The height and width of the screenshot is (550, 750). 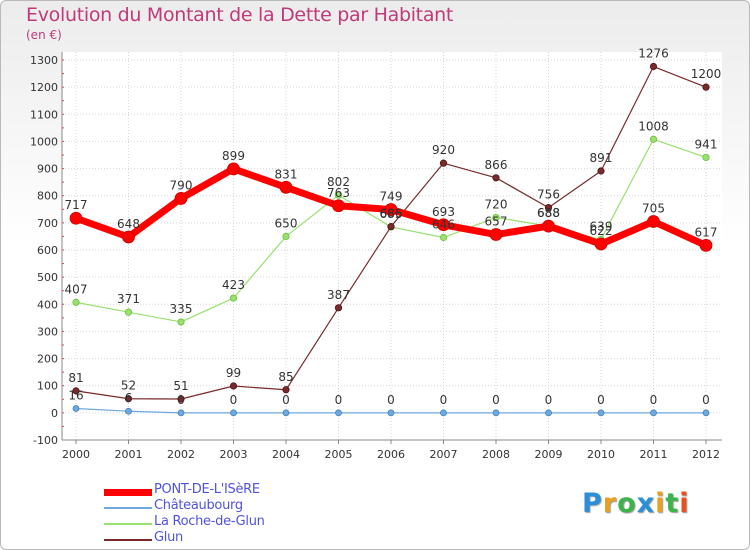 I want to click on x-tick-label: 2002, so click(x=181, y=454).